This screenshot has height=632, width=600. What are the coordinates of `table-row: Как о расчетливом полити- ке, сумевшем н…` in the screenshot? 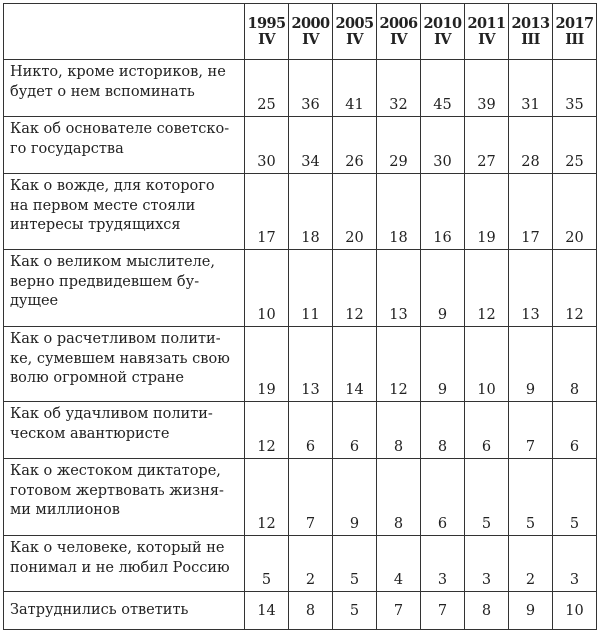 It's located at (300, 364).